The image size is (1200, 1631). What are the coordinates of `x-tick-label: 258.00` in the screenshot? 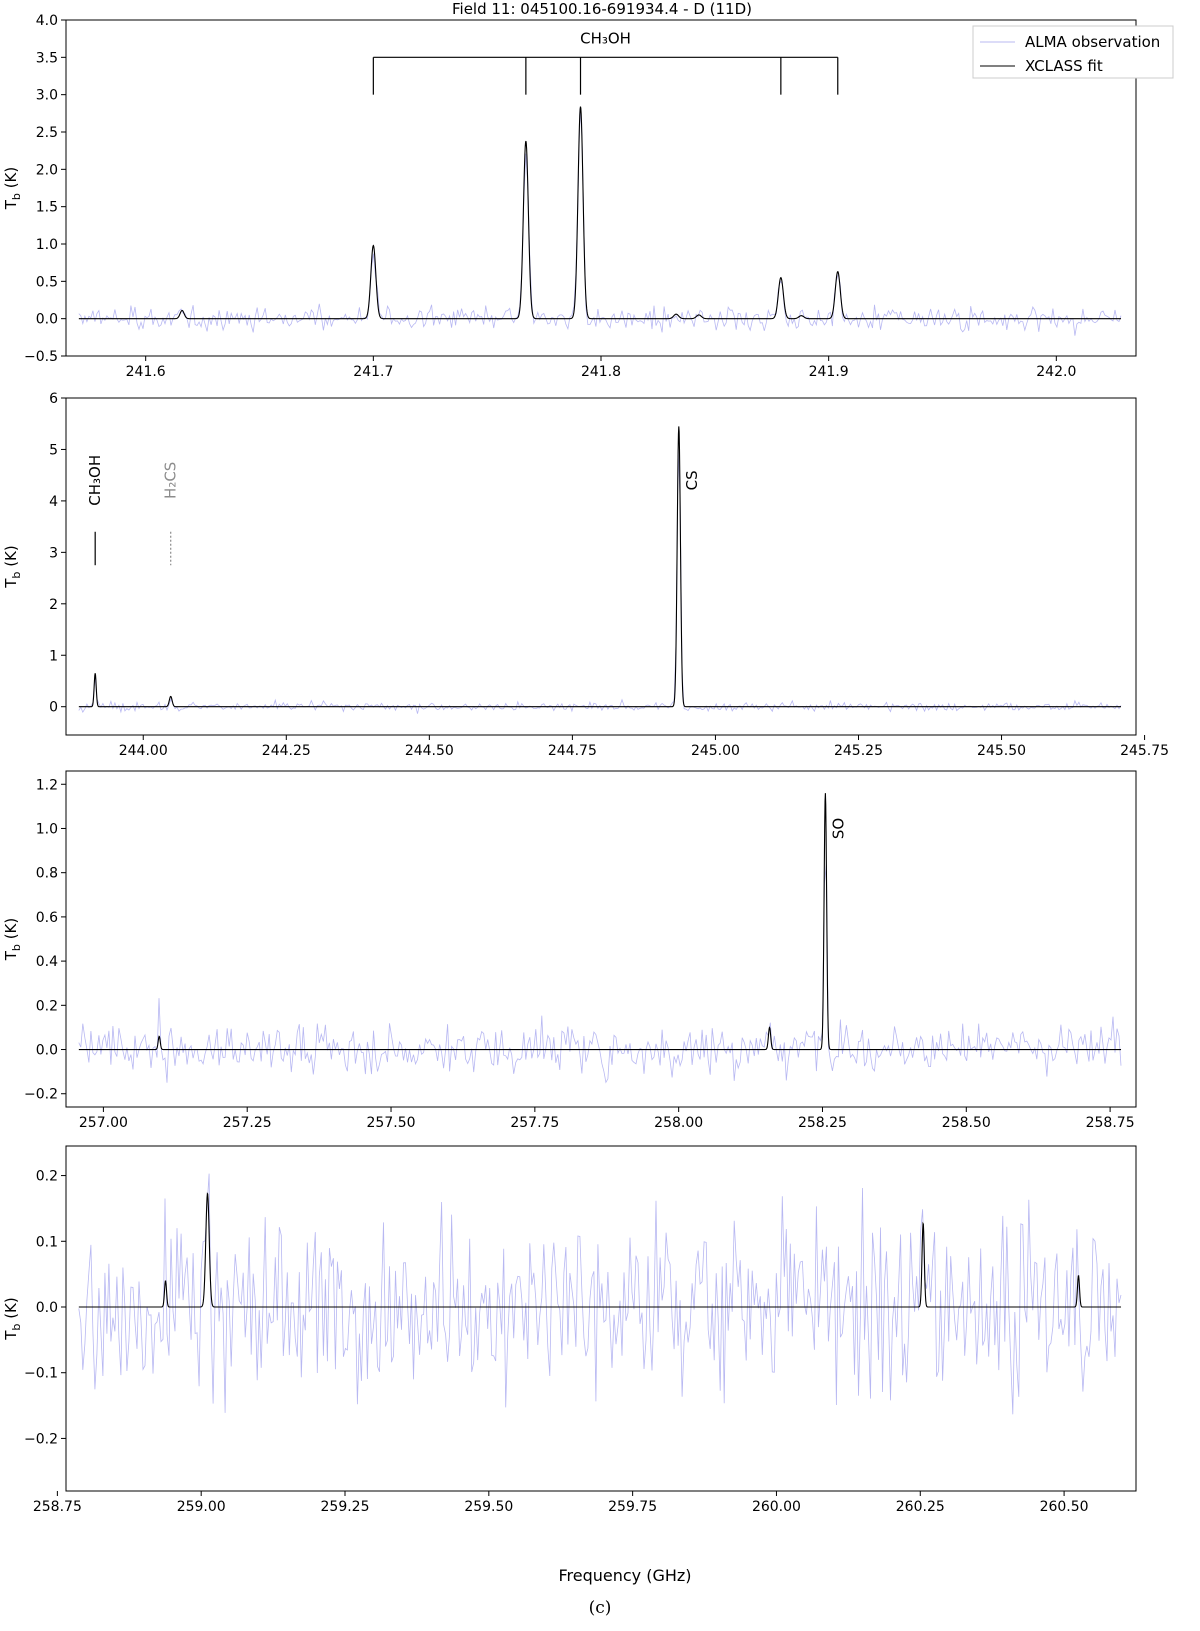 It's located at (678, 1123).